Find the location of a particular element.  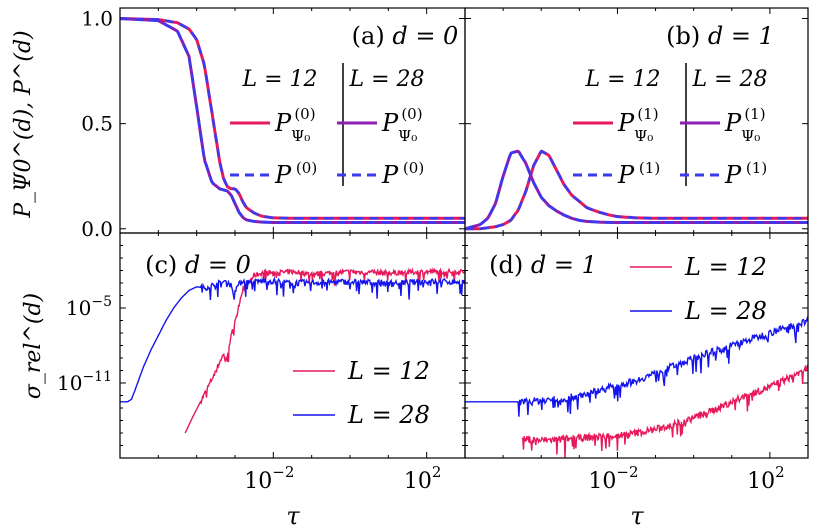

panel-title: (a) d = 0 is located at coordinates (405, 36).